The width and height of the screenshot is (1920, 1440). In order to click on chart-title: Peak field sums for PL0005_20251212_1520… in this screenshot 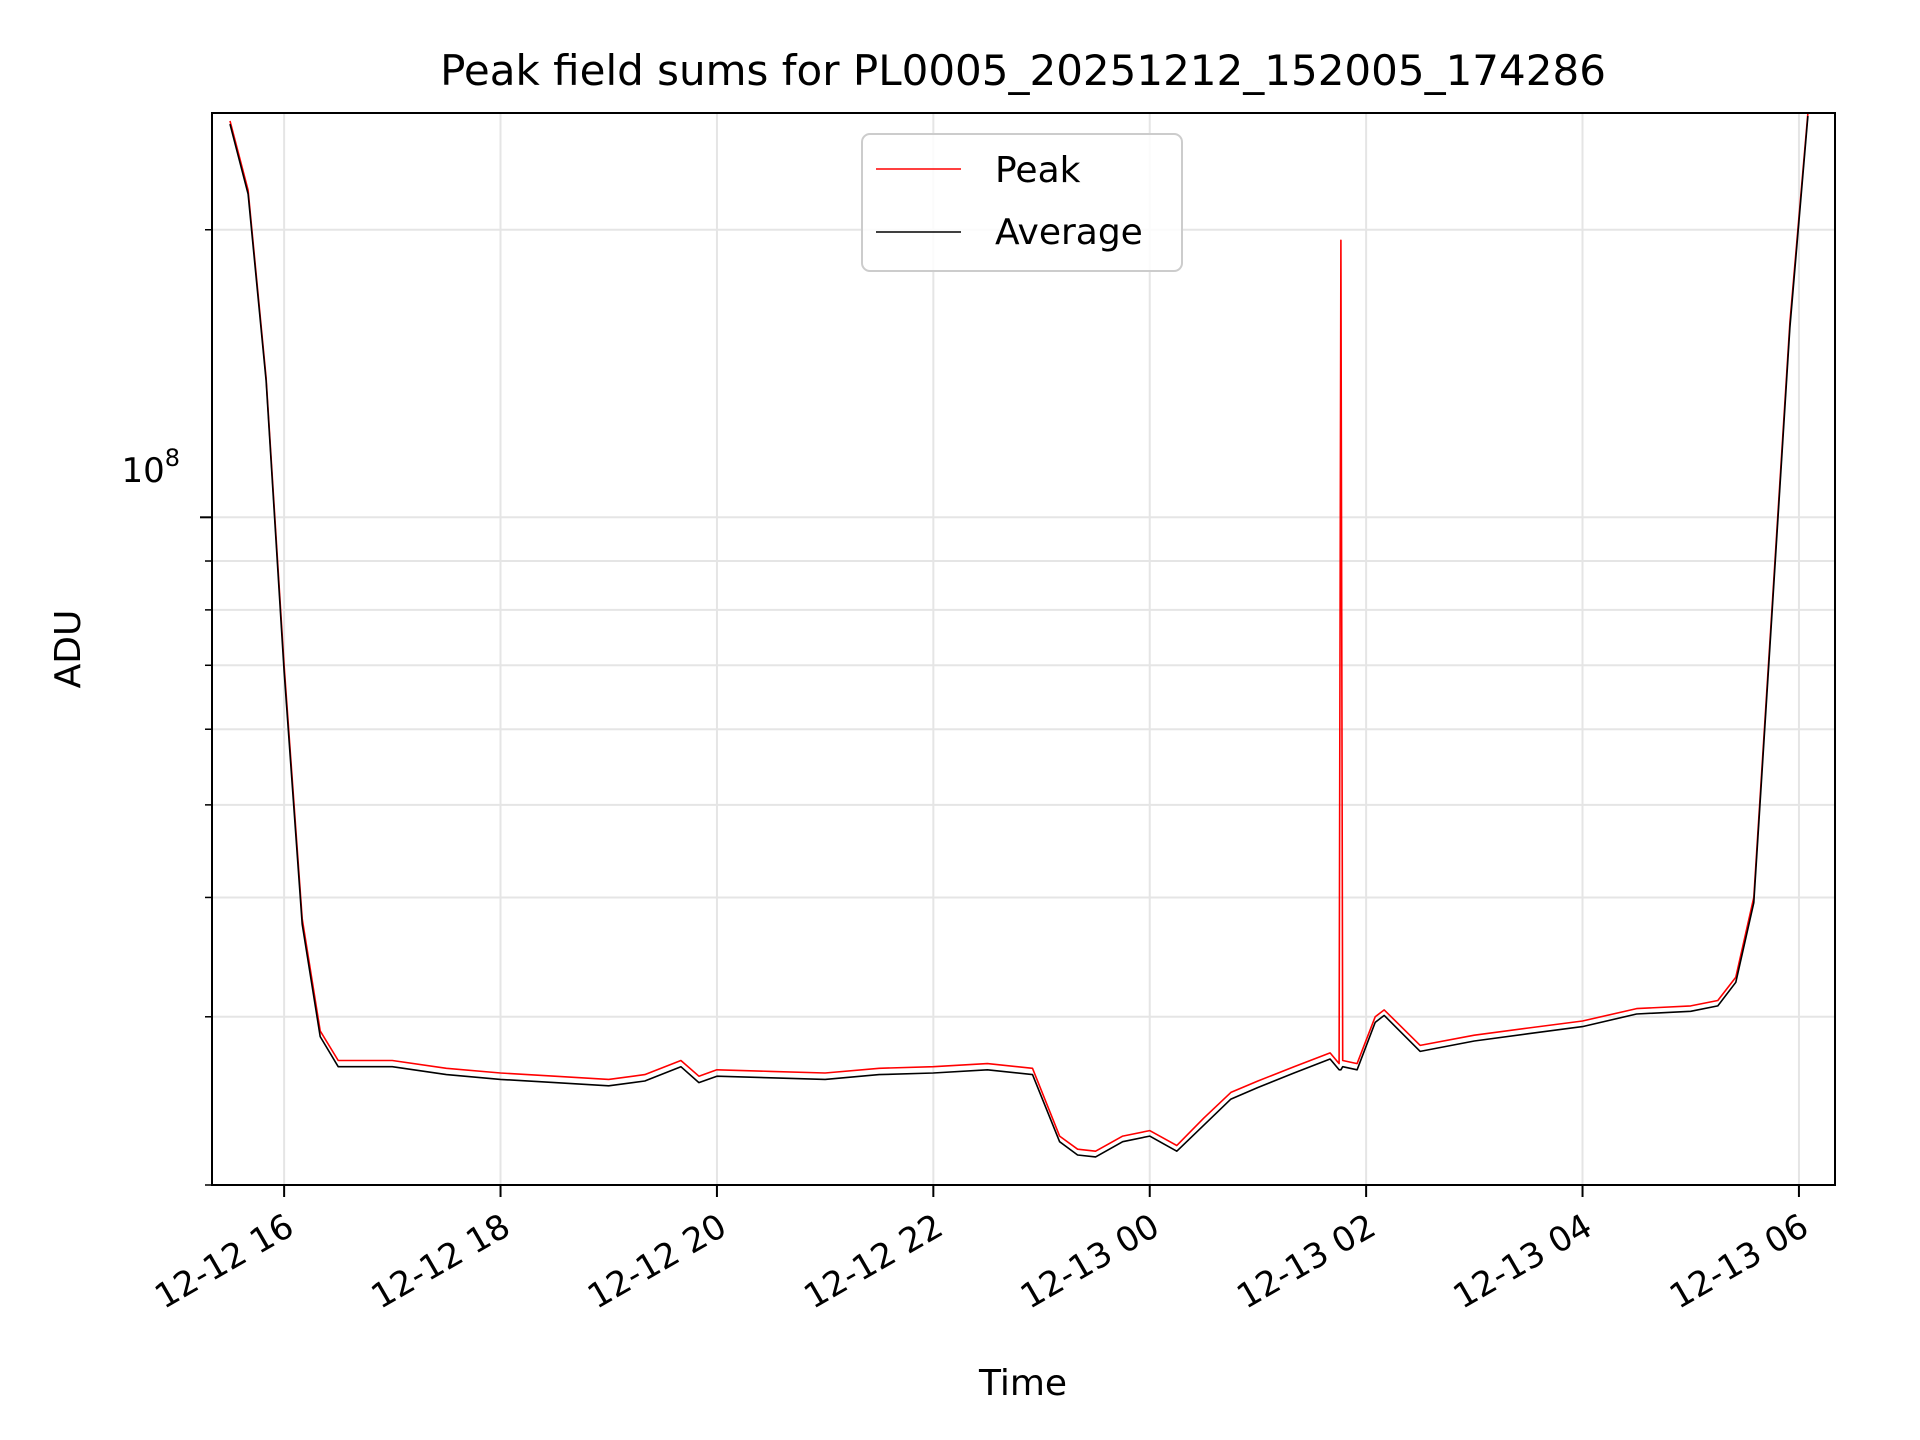, I will do `click(1023, 70)`.